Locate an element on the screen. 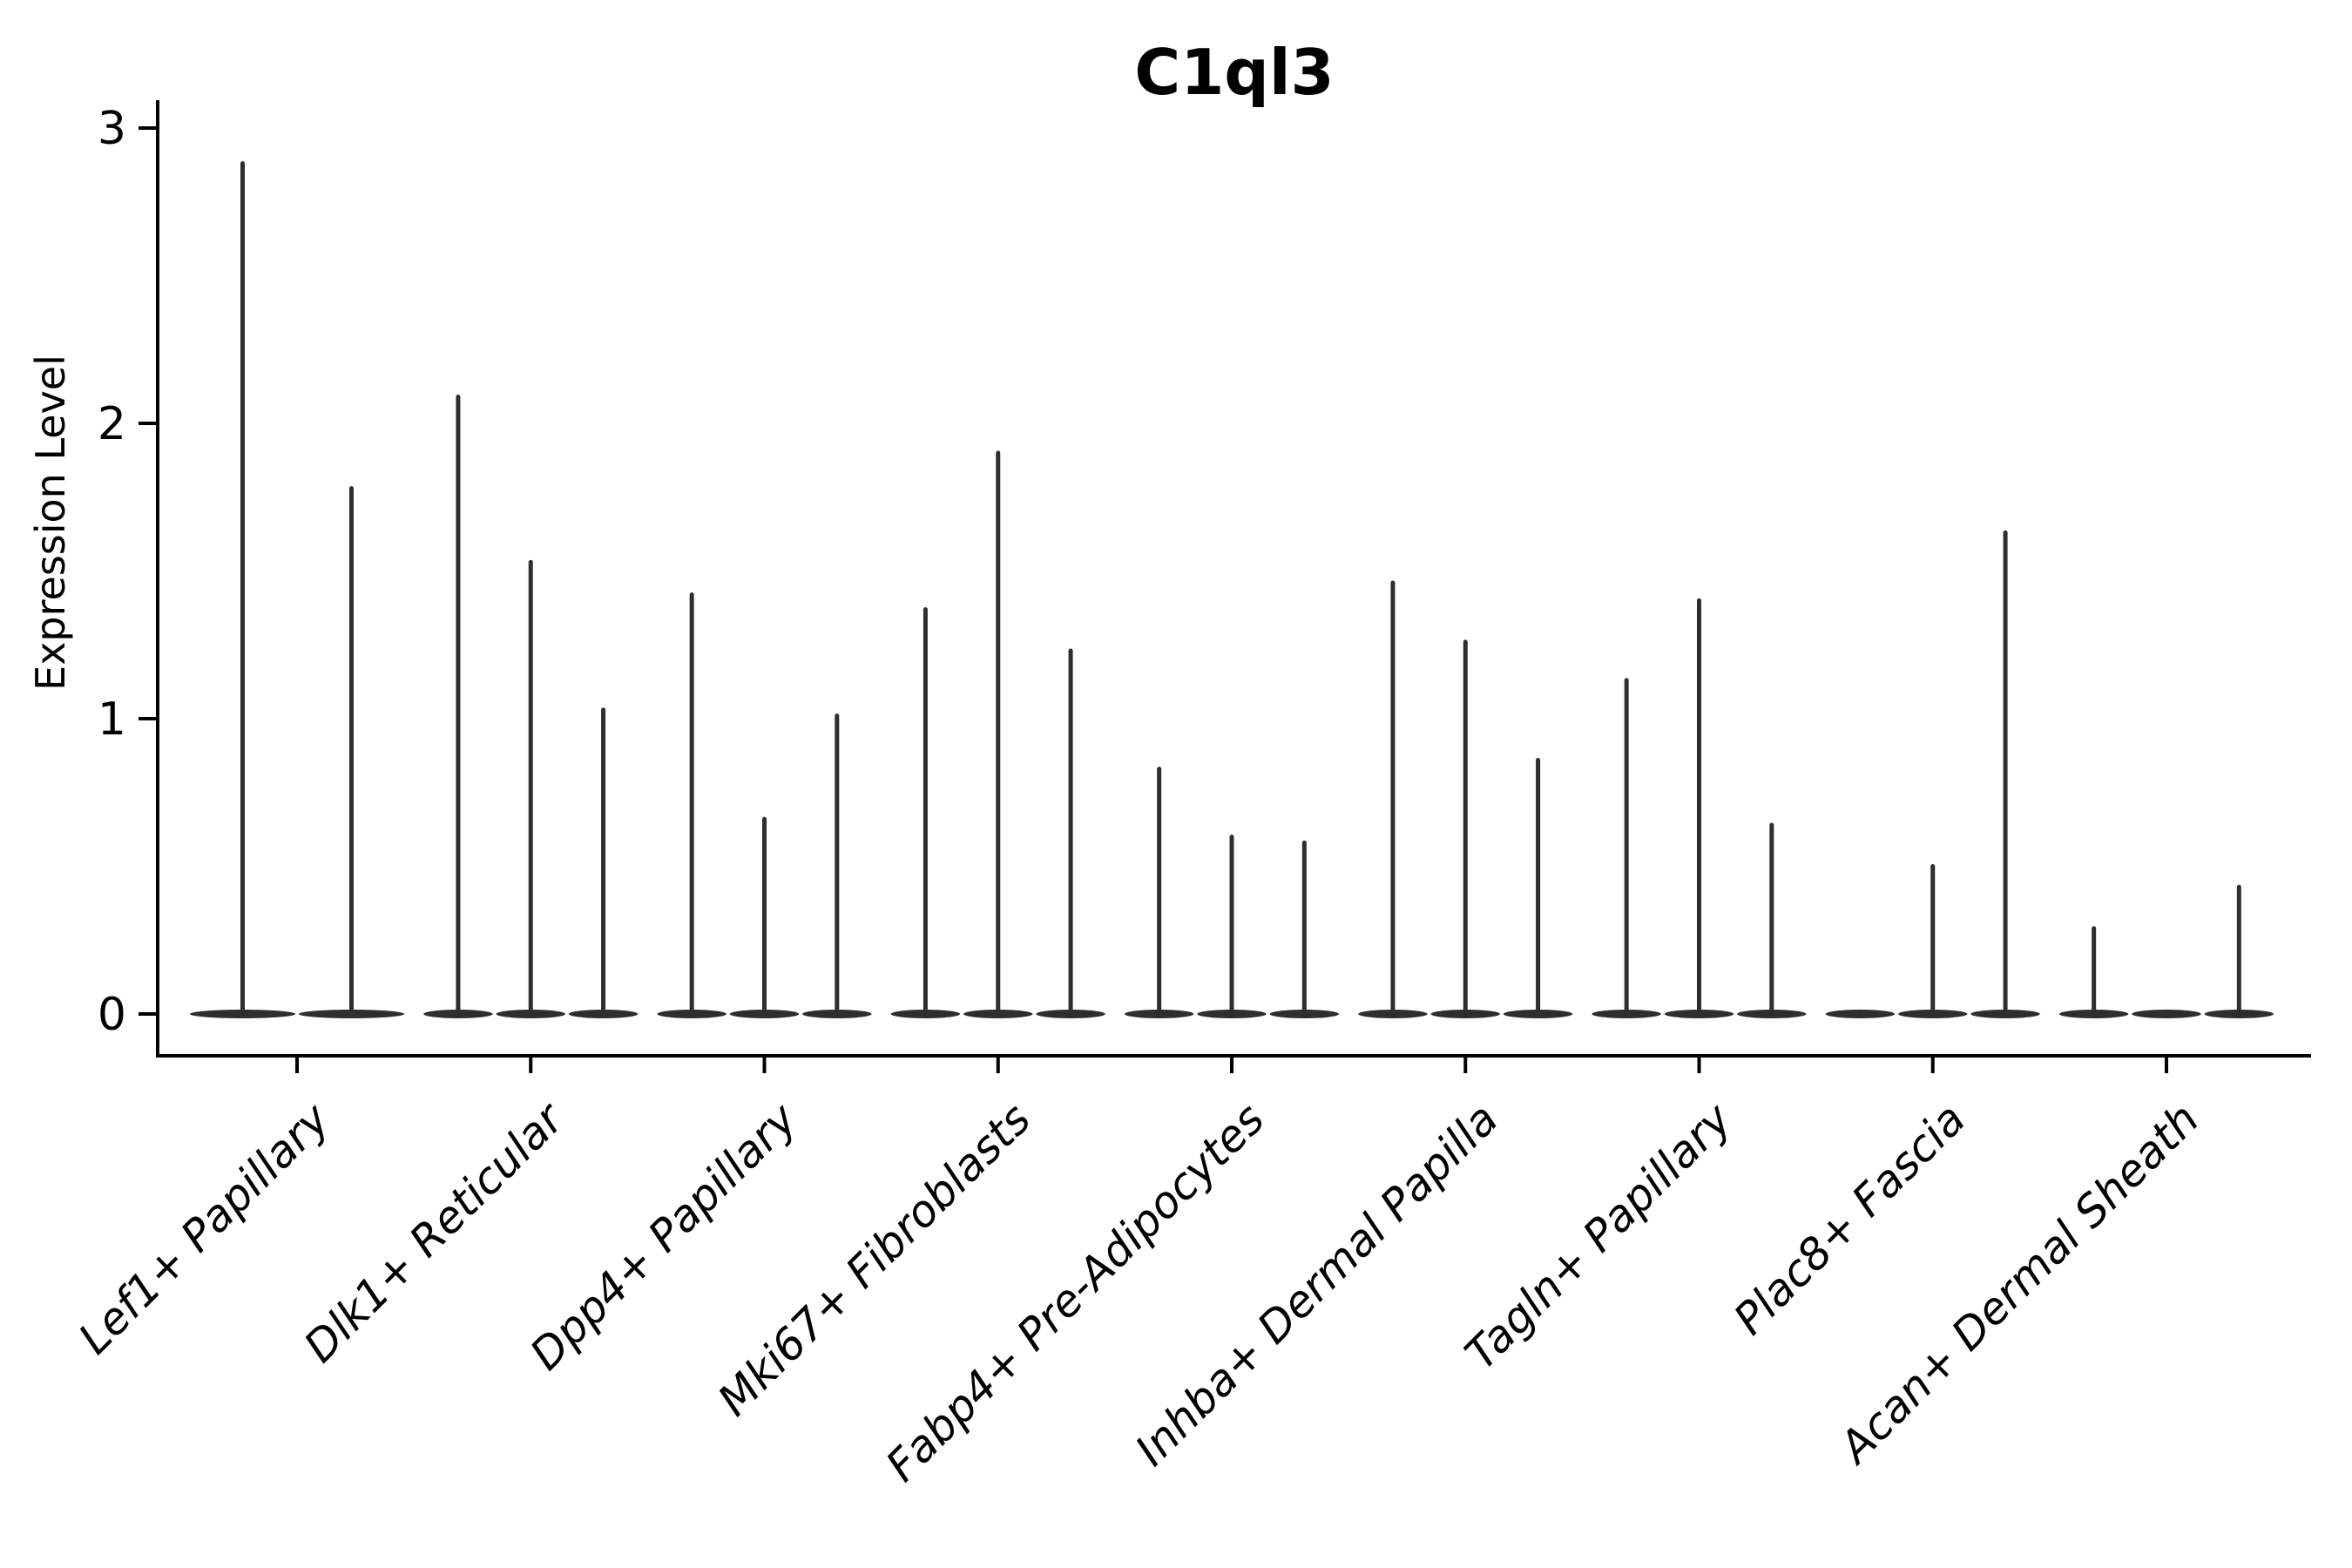 The height and width of the screenshot is (1568, 2352). x-tick-label: Lef1+ Papillary is located at coordinates (204, 1227).